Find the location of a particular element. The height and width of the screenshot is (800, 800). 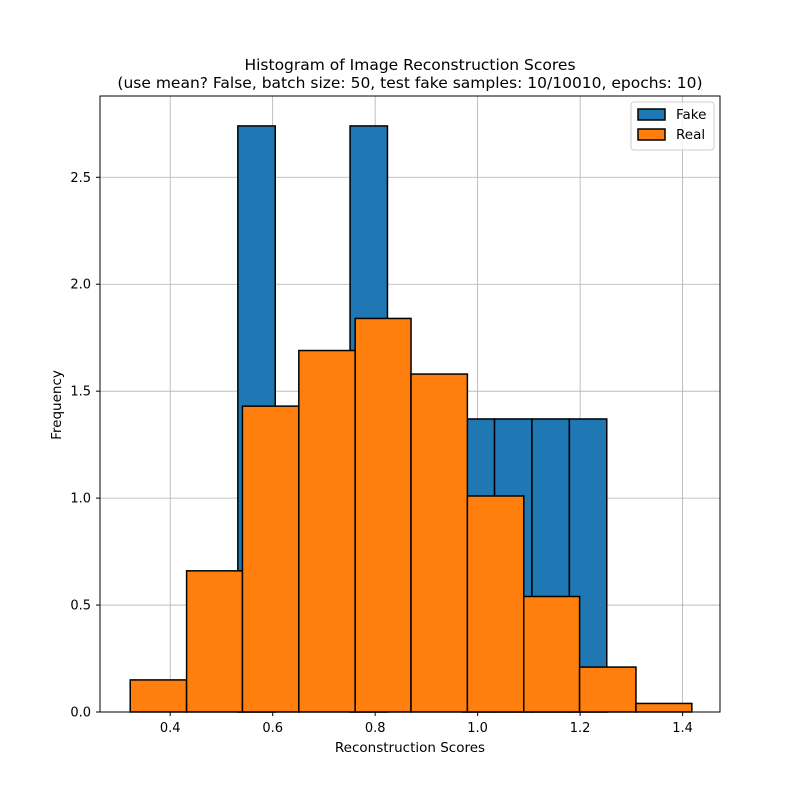

y-tick-label: 2.5 is located at coordinates (80, 178).